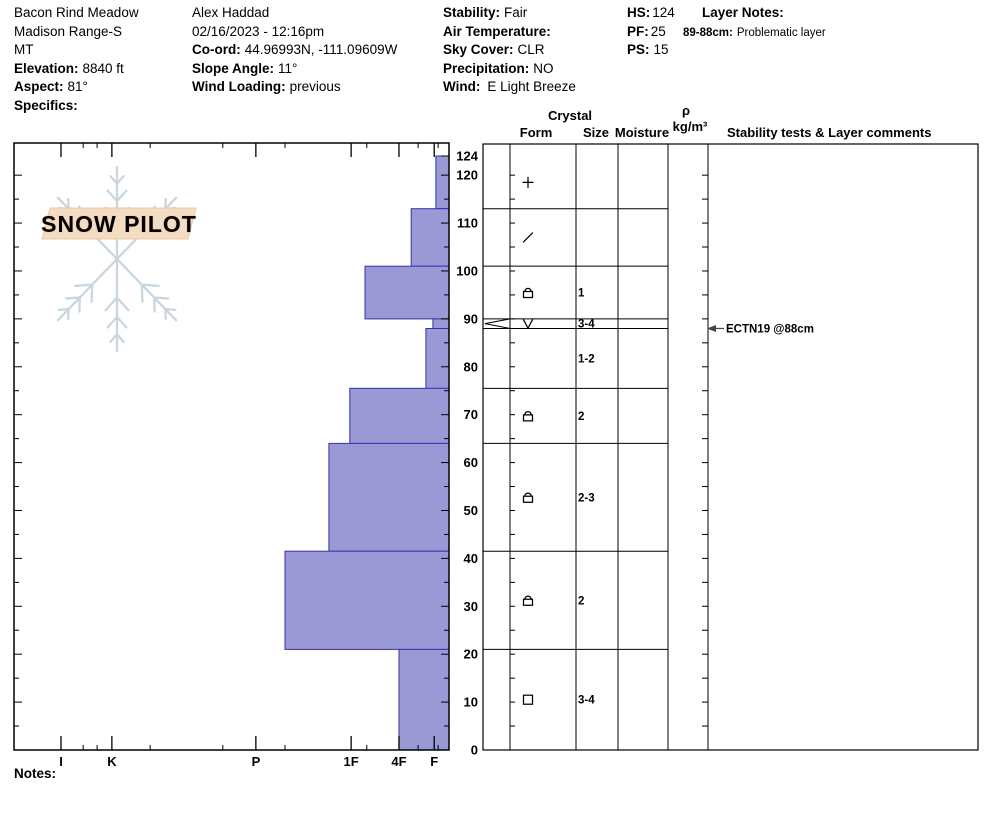 Image resolution: width=994 pixels, height=840 pixels. I want to click on pit-datetime: 02/16/2023 - 12:16pm, so click(258, 31).